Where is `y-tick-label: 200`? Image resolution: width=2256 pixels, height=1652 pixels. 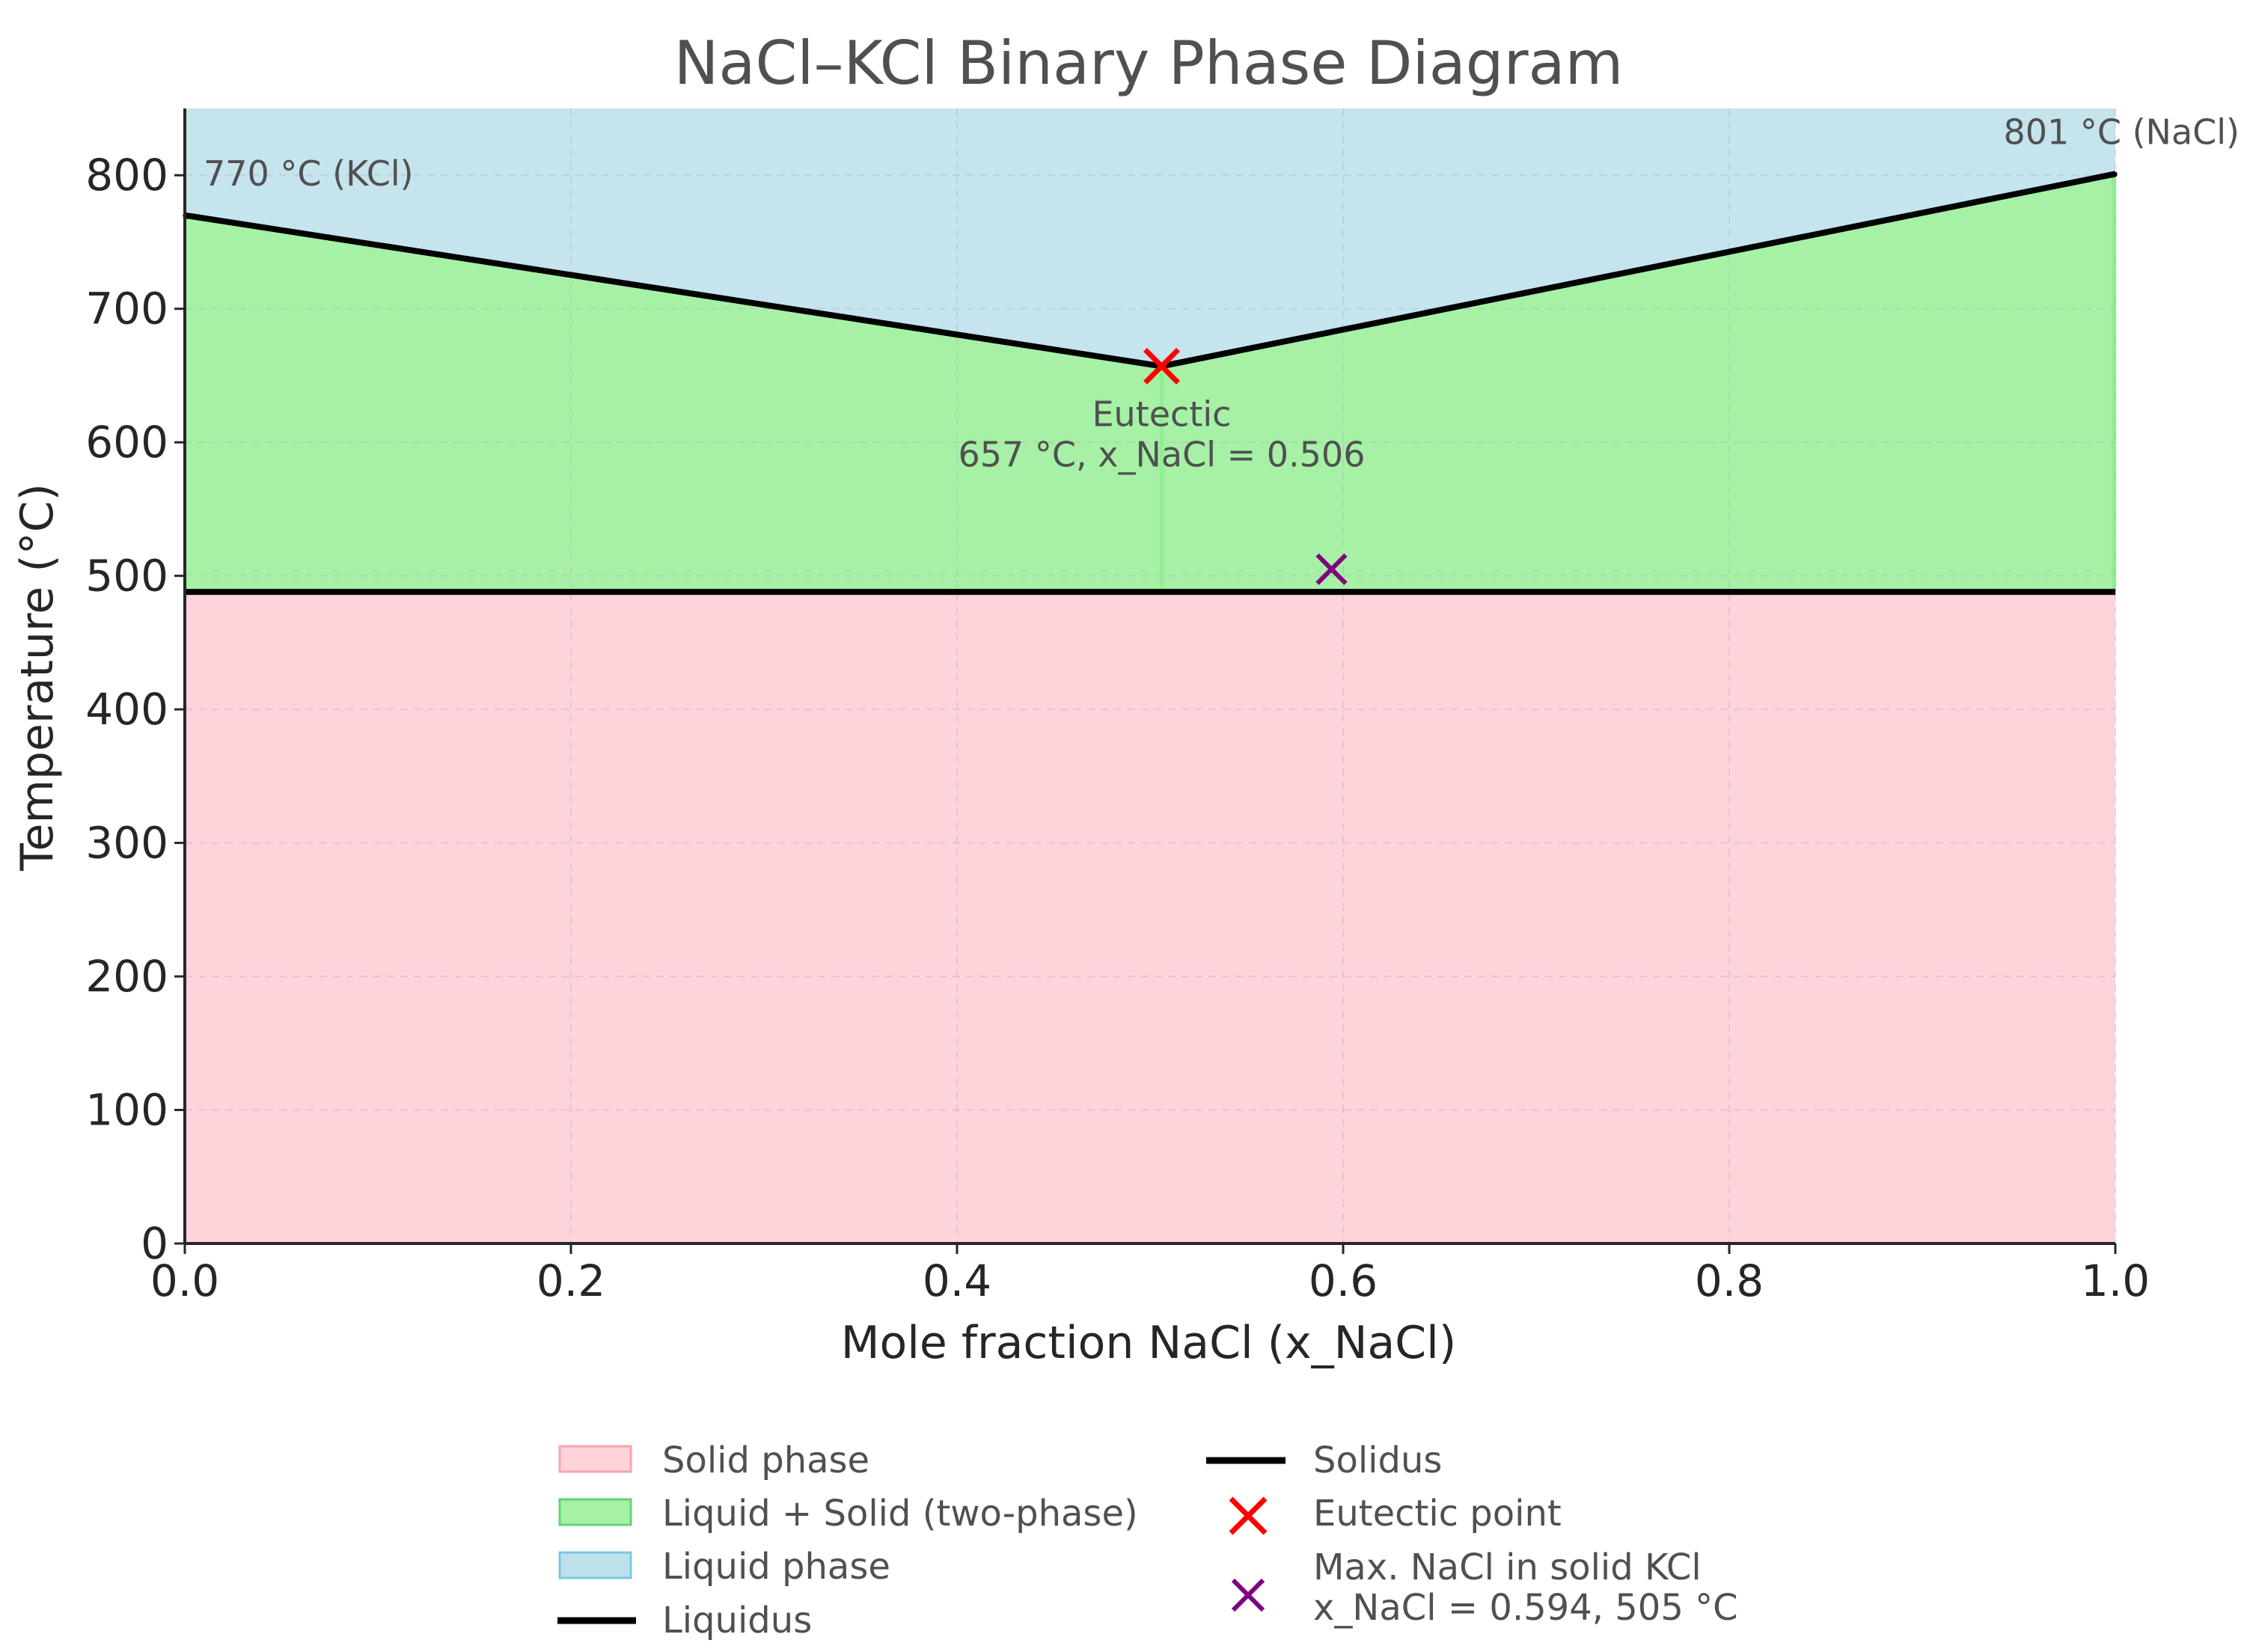
y-tick-label: 200 is located at coordinates (127, 976).